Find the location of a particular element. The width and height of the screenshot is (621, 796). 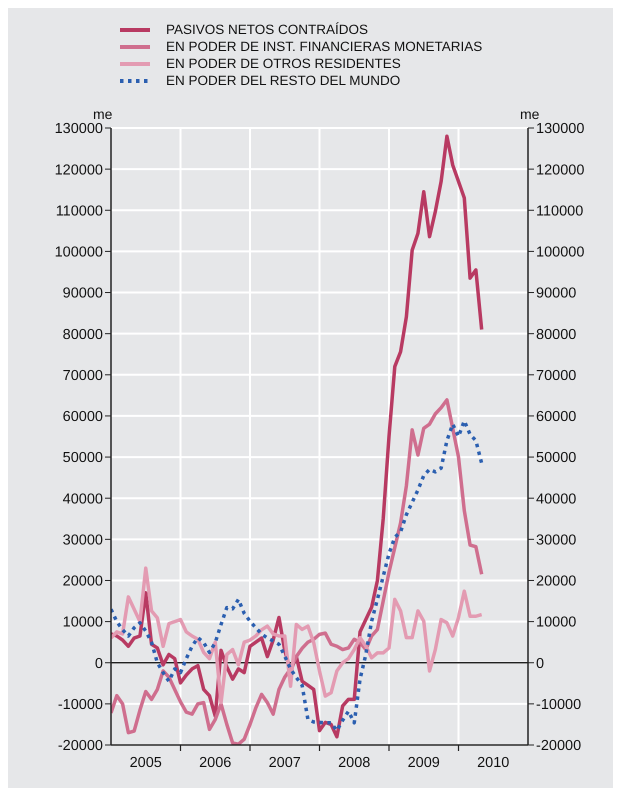

x-tick-label: 2006 is located at coordinates (215, 763).